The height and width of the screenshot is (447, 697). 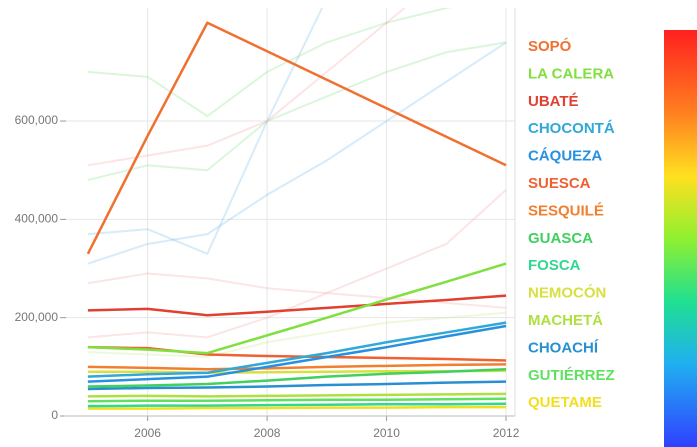 What do you see at coordinates (560, 238) in the screenshot?
I see `legend-label: GUASCA` at bounding box center [560, 238].